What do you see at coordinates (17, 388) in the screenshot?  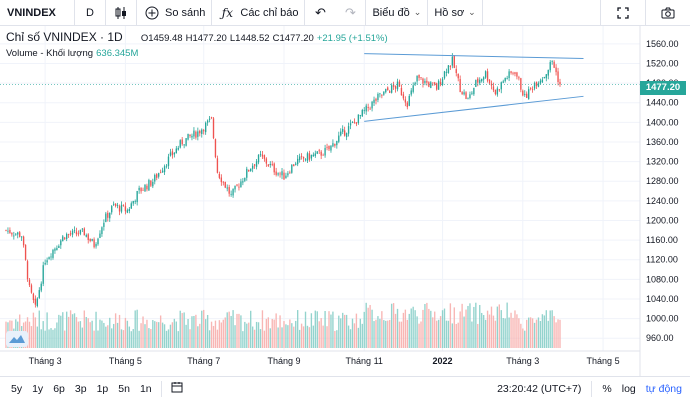 I see `range-5y: 5y` at bounding box center [17, 388].